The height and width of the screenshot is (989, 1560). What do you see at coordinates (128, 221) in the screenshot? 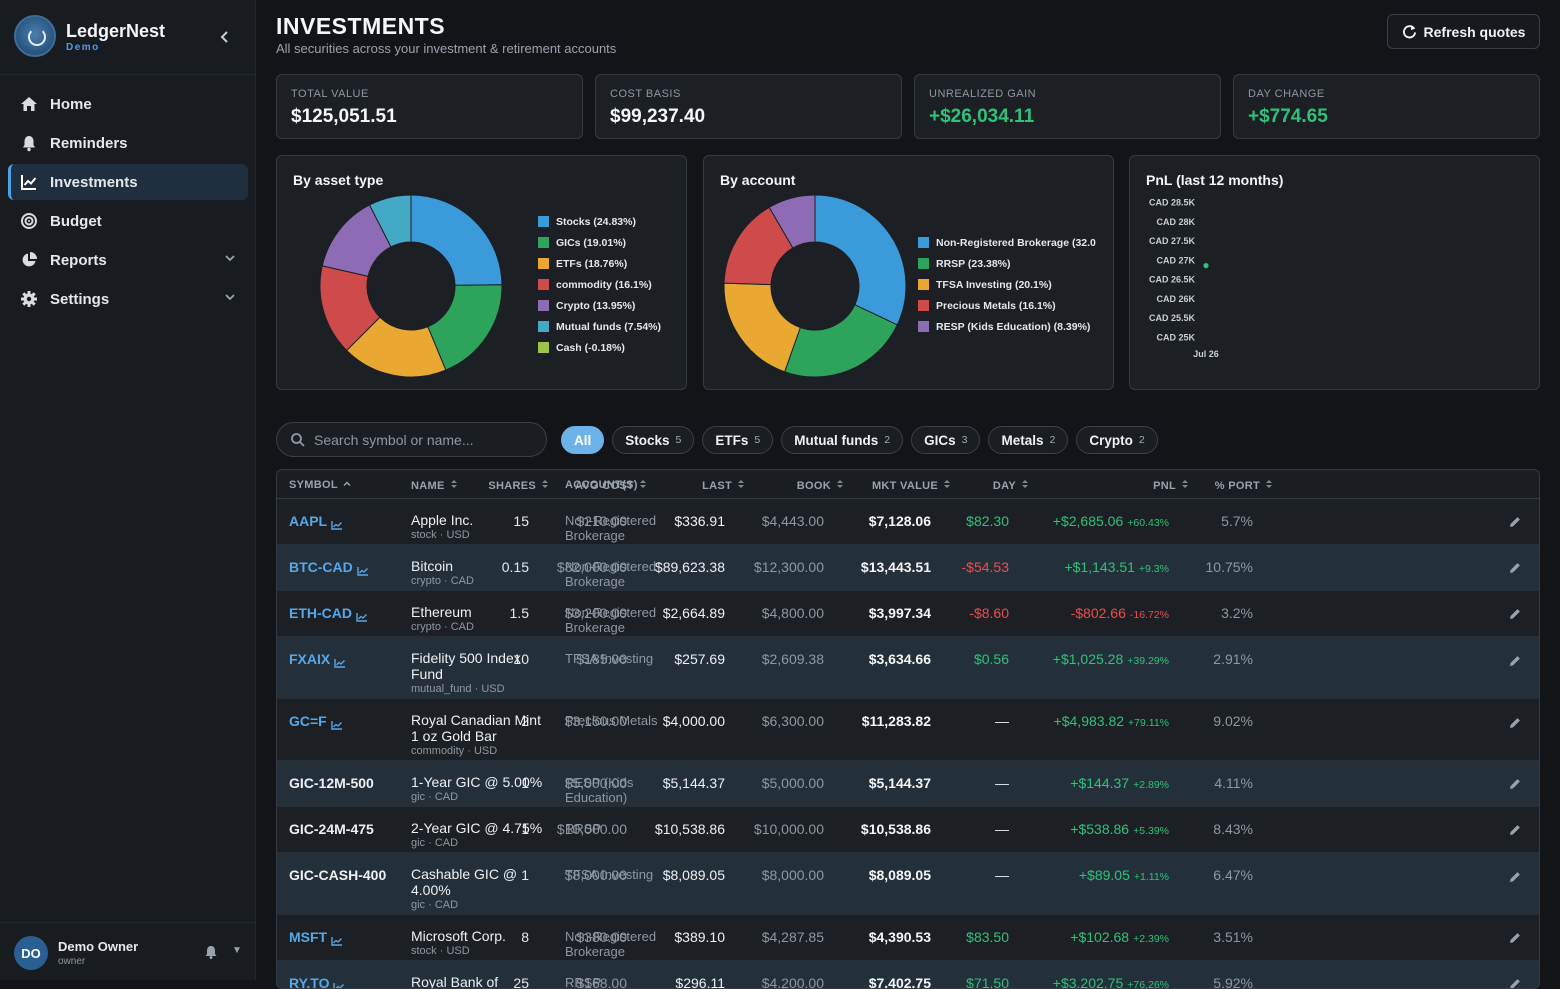
I see `sidebar-item-budget: Budget` at bounding box center [128, 221].